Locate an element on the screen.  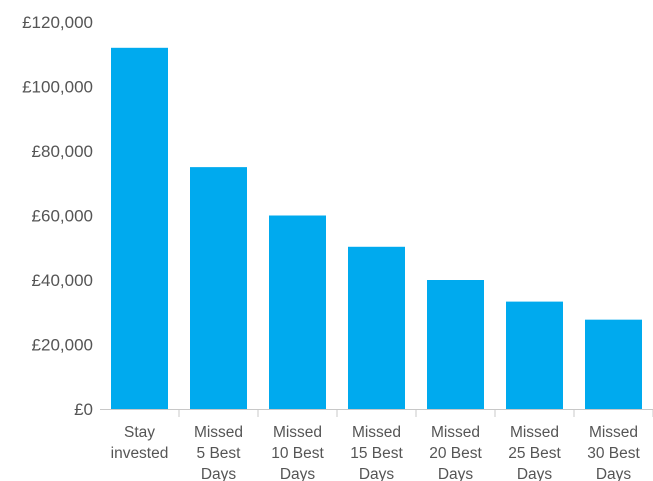
x-category-label: Missed 25 Best Days is located at coordinates (534, 452).